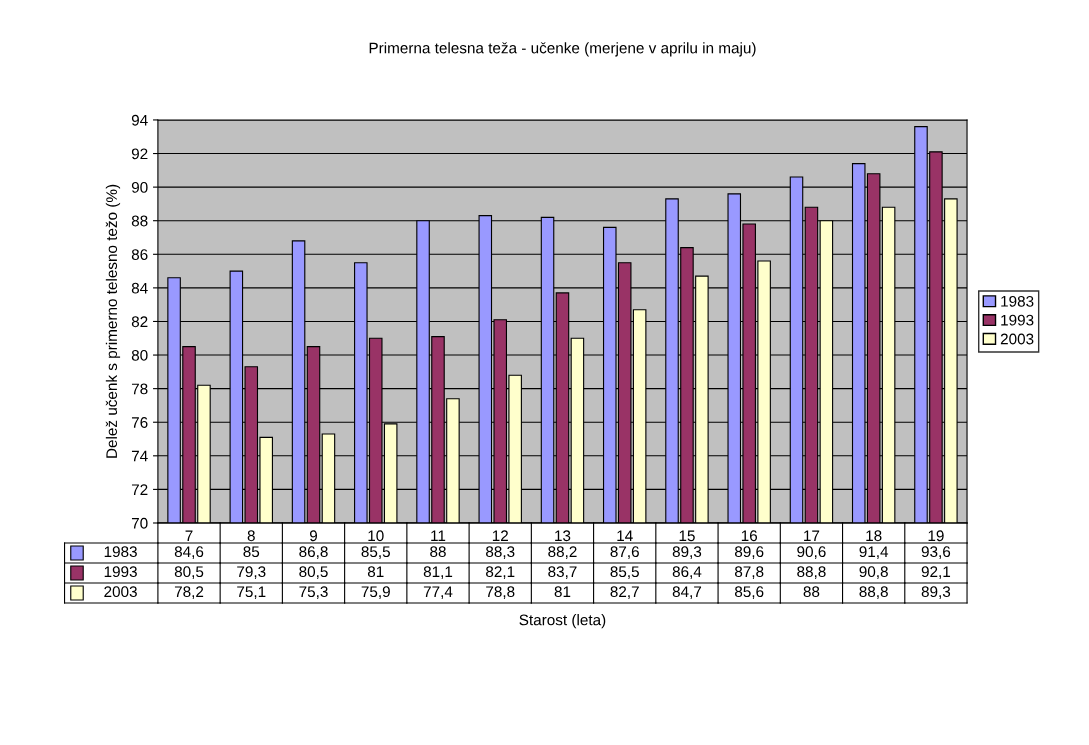 This screenshot has width=1089, height=745. I want to click on data-label: 75,3, so click(313, 592).